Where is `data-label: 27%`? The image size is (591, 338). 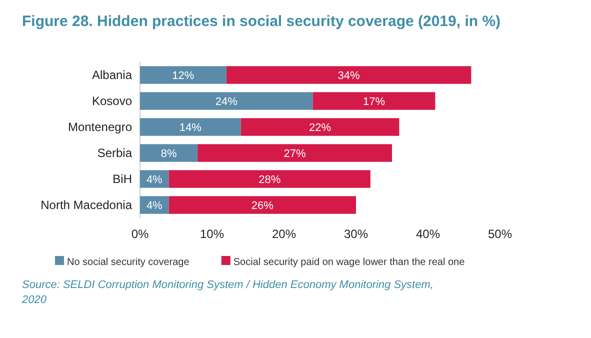 data-label: 27% is located at coordinates (295, 154).